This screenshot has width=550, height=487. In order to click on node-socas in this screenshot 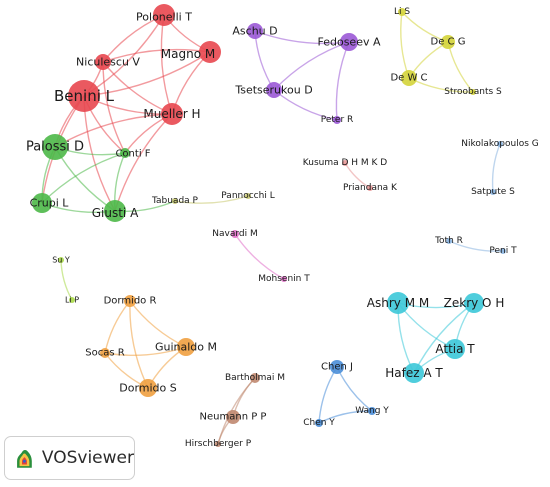, I will do `click(105, 353)`.